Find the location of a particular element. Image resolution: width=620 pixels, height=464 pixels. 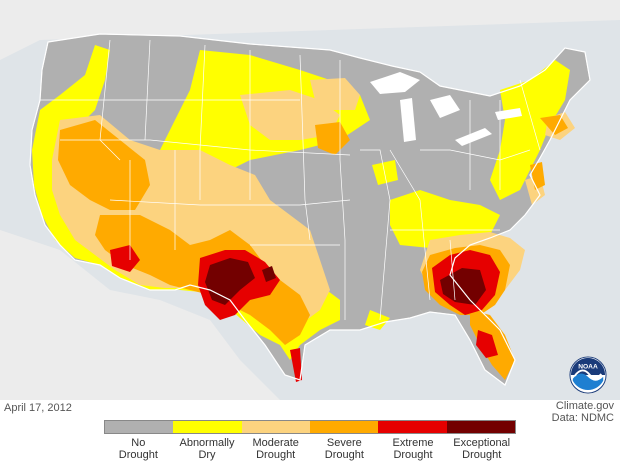

credit-block: Climate.gov Data: NDMC is located at coordinates (583, 412).